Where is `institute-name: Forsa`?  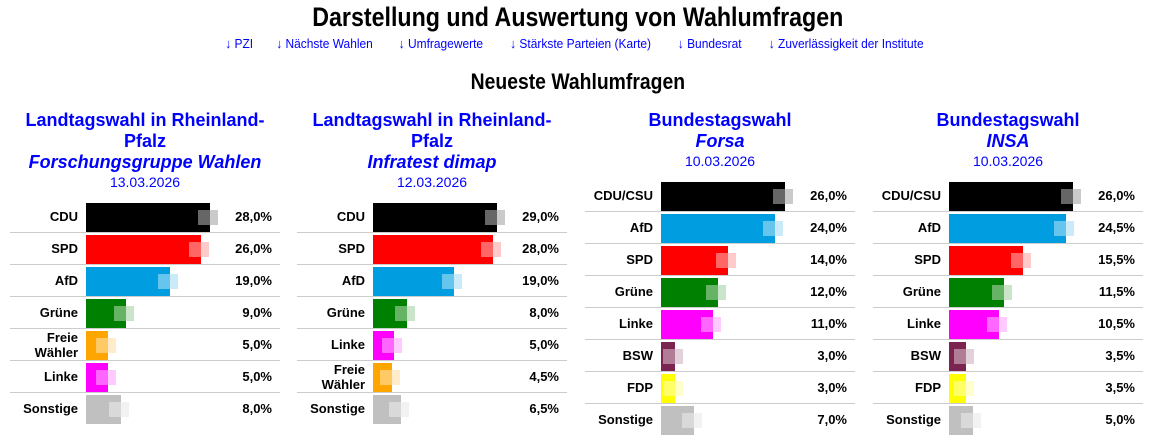
institute-name: Forsa is located at coordinates (720, 141).